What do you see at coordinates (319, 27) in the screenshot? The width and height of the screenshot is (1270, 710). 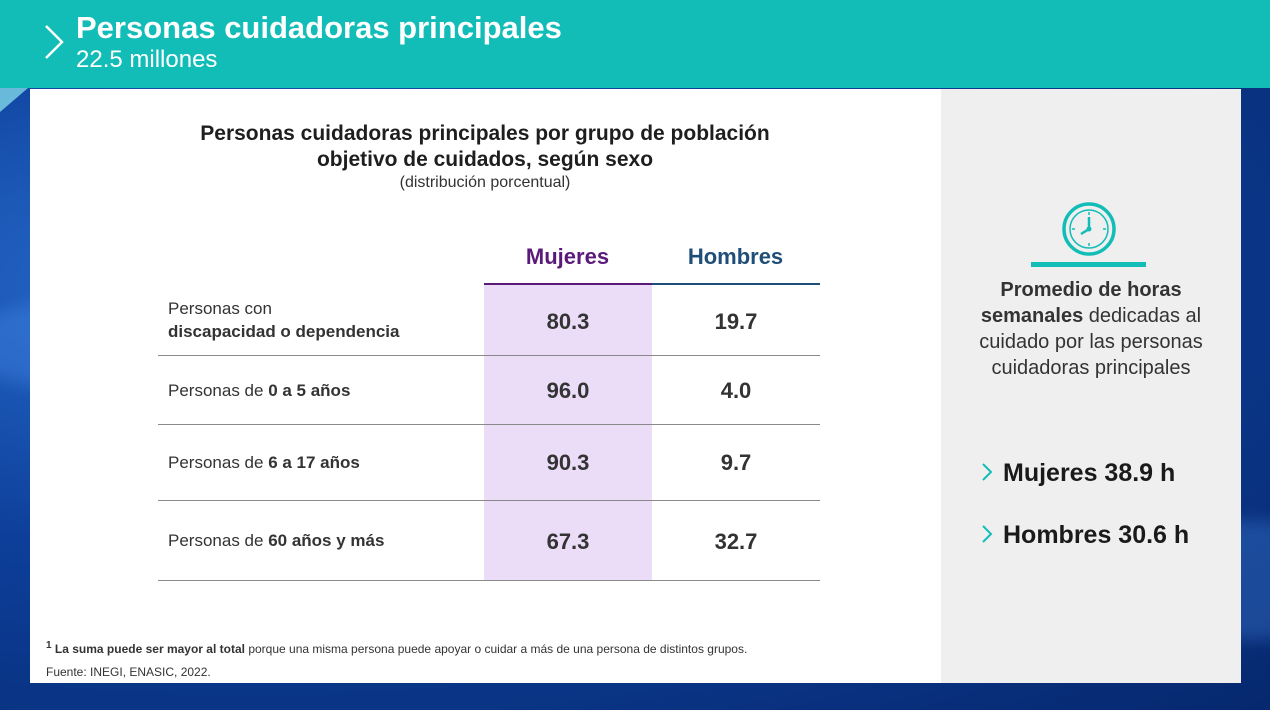 I see `page-title: Personas cuidadoras principales` at bounding box center [319, 27].